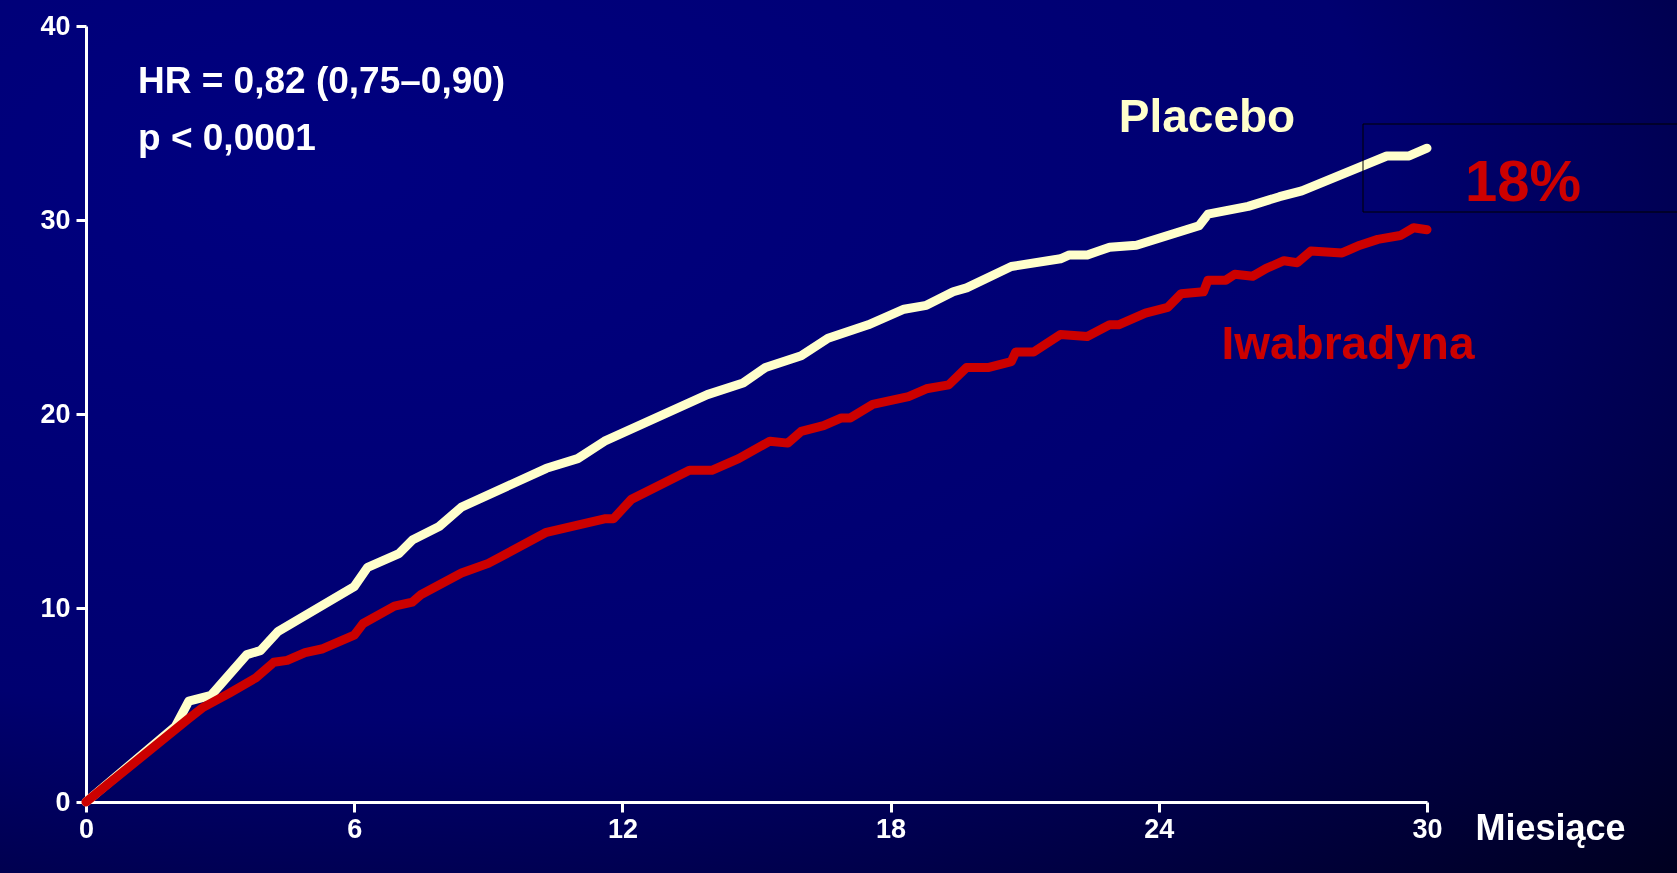  Describe the element at coordinates (1427, 828) in the screenshot. I see `x-tick-label: 30` at that location.